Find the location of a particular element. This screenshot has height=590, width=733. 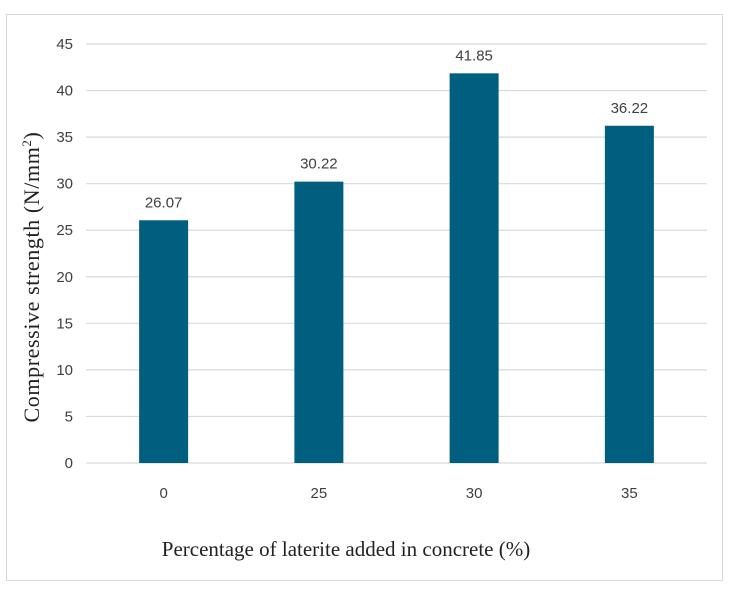

y-tick-label: 5 is located at coordinates (69, 416).